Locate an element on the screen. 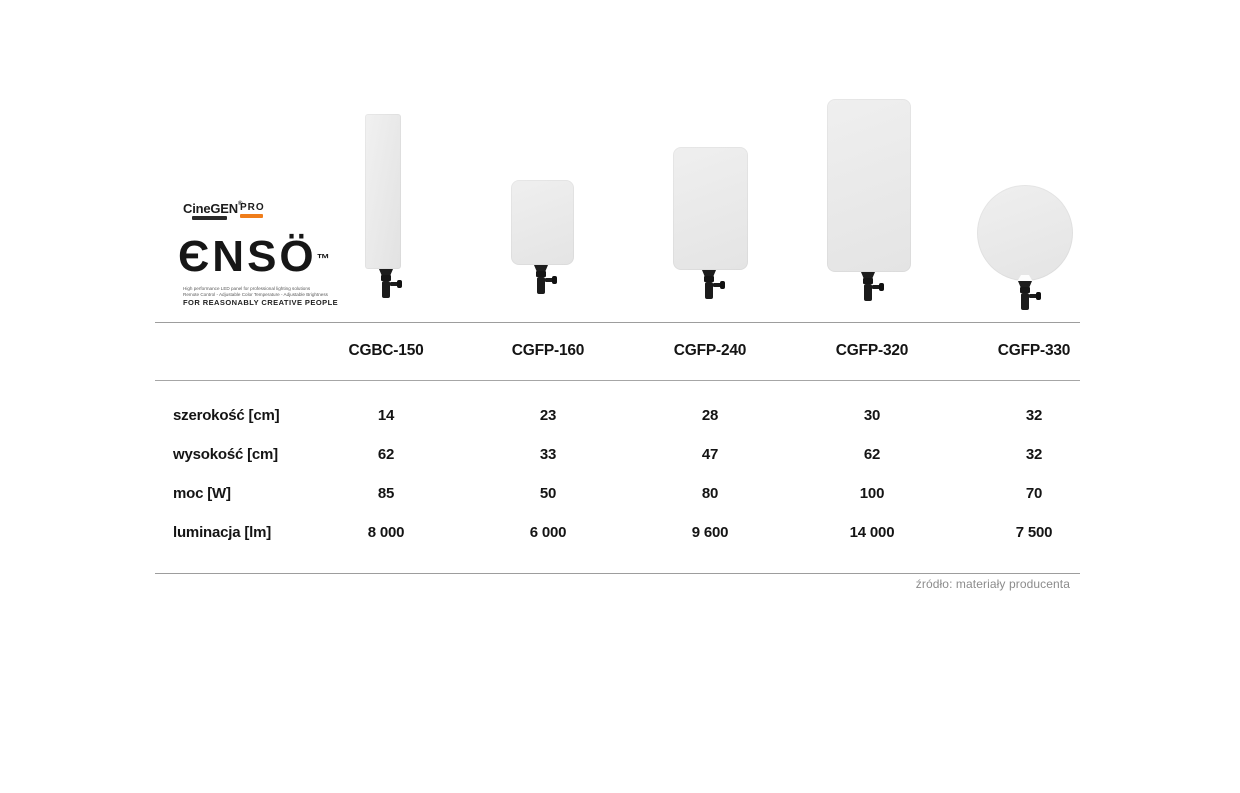  table-cell: 33 is located at coordinates (548, 454).